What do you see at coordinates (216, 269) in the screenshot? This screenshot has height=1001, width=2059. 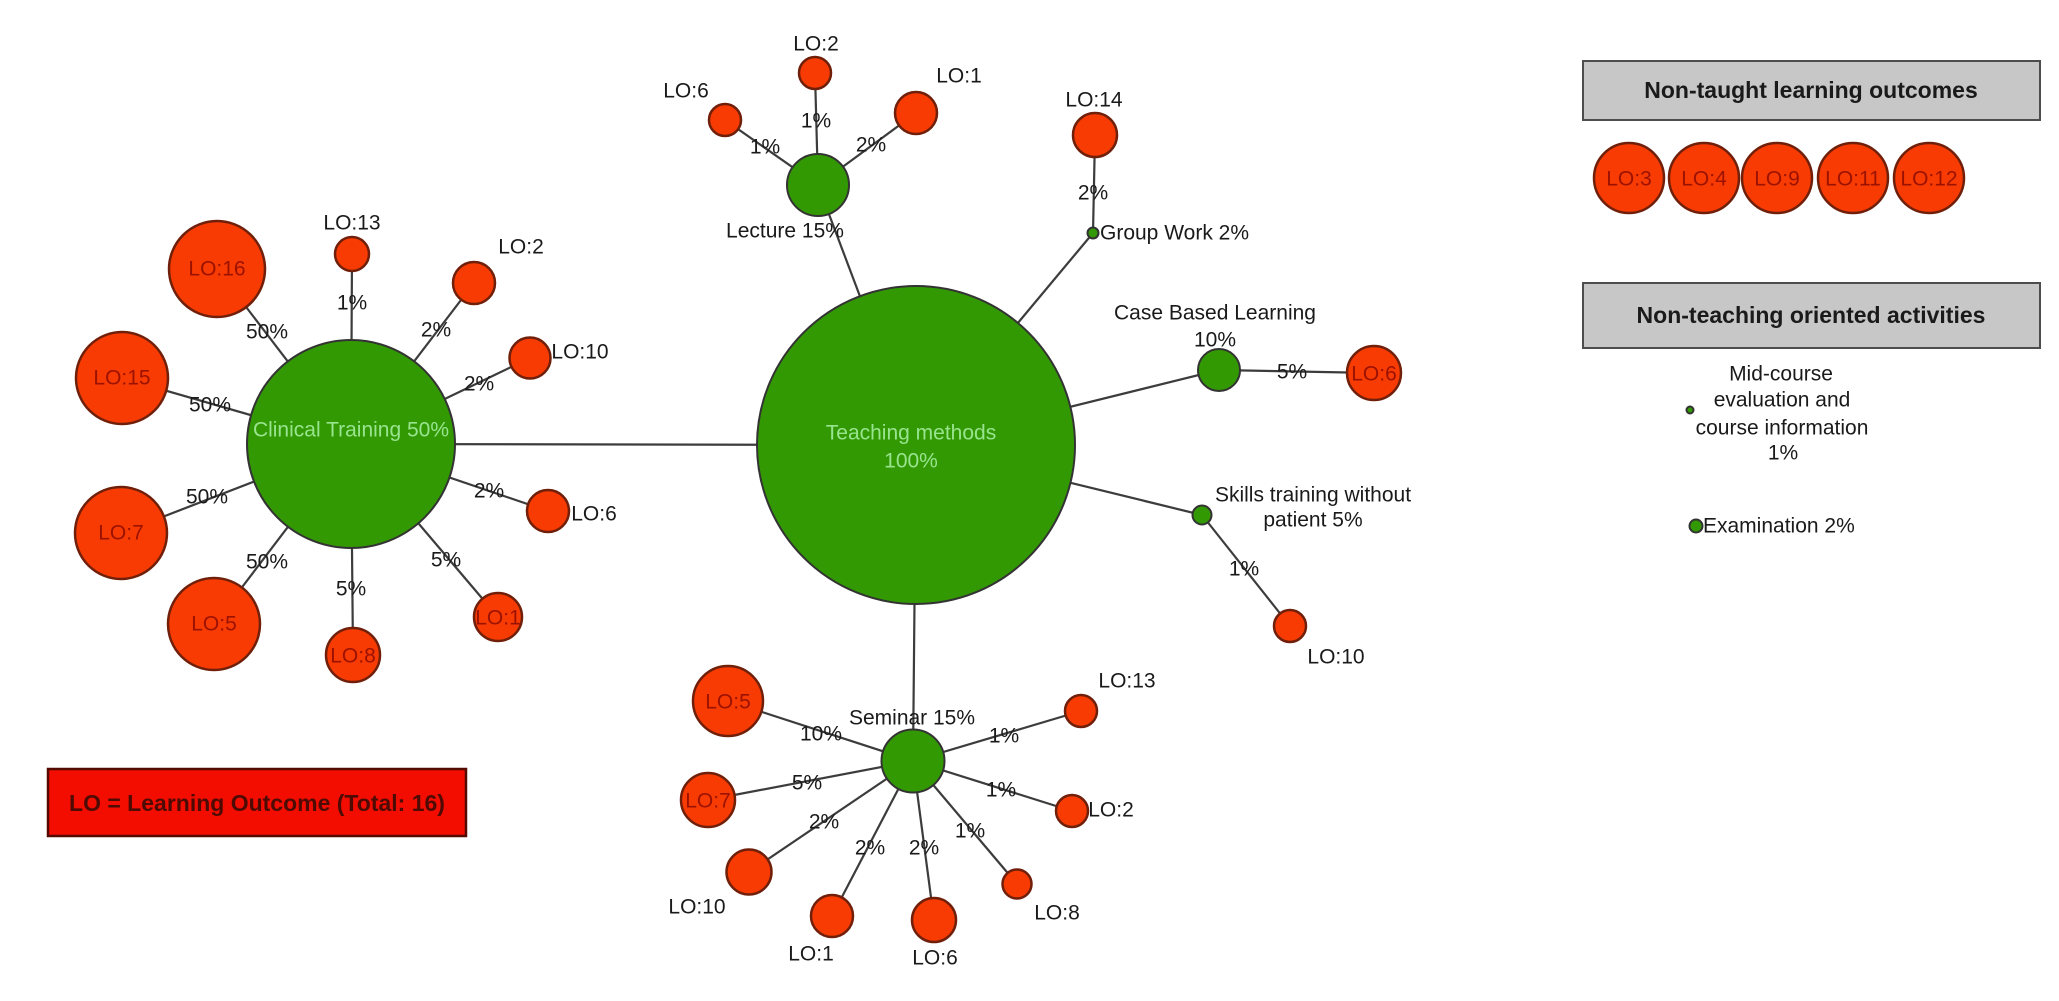 I see `svg-text: LO:16` at bounding box center [216, 269].